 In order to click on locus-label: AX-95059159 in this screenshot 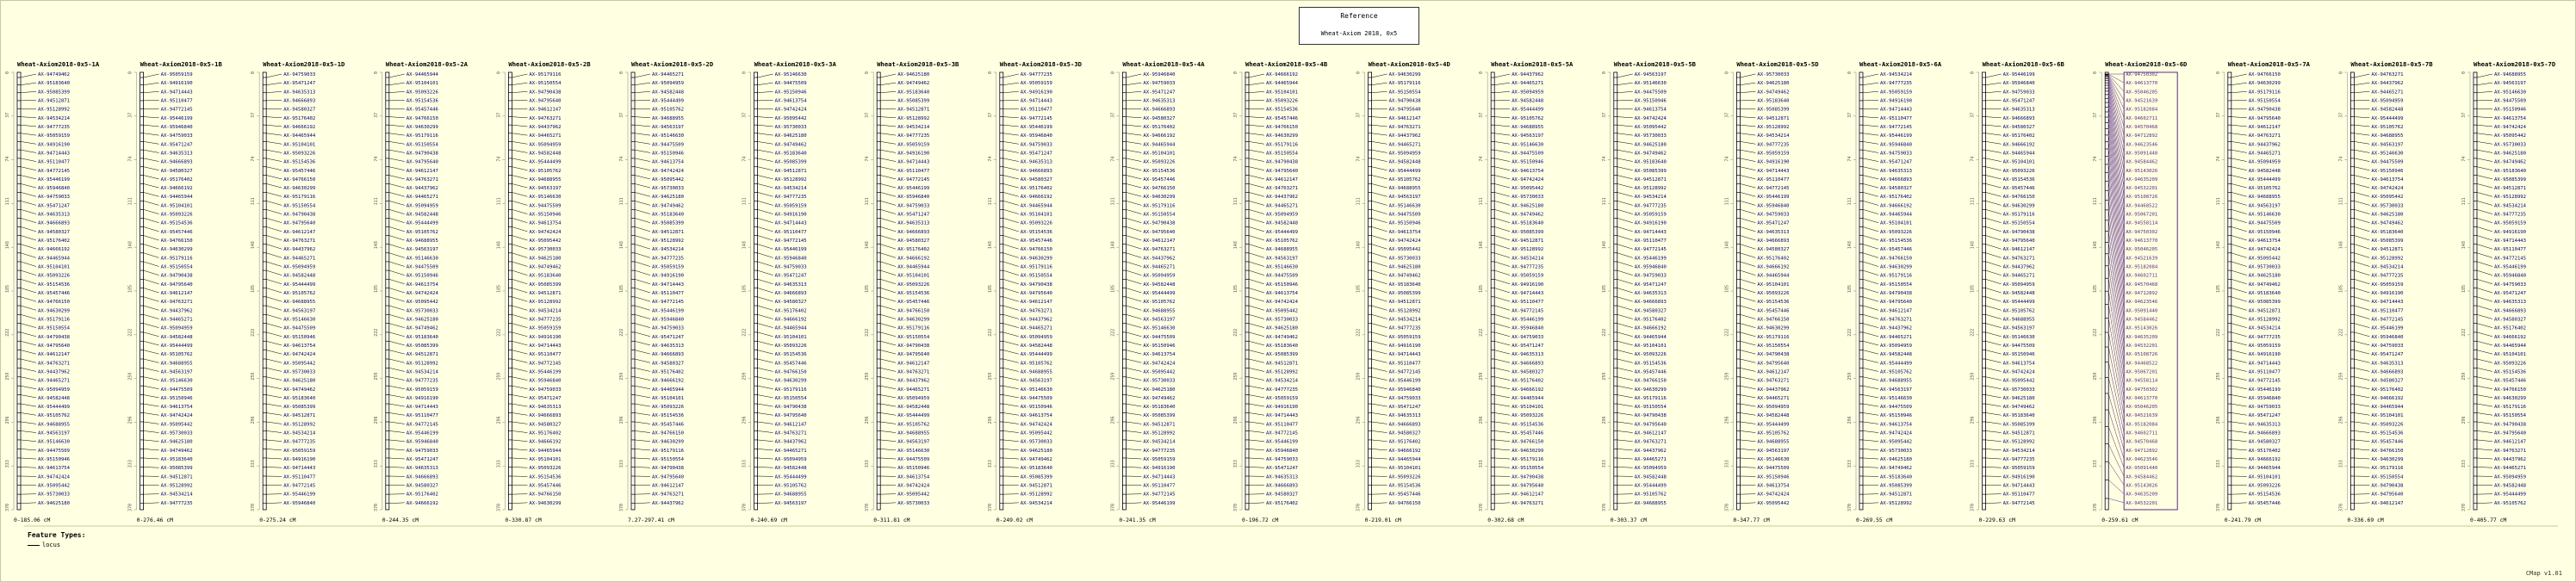, I will do `click(2510, 224)`.